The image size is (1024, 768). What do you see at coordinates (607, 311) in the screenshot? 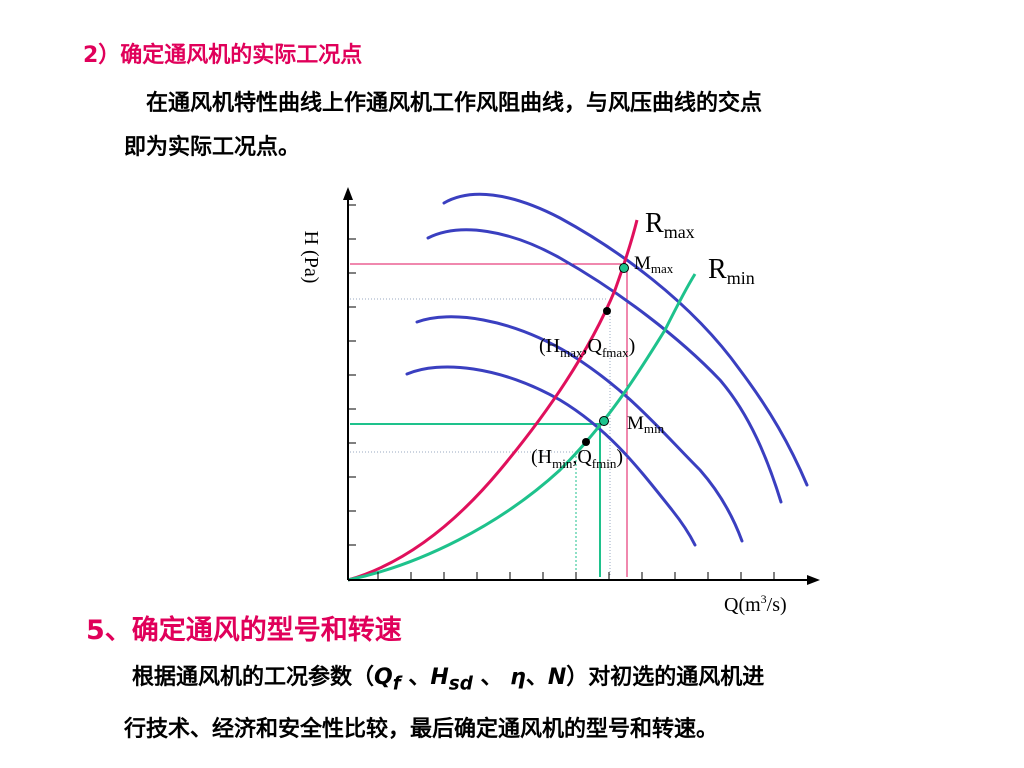
I see `actual-point-max` at bounding box center [607, 311].